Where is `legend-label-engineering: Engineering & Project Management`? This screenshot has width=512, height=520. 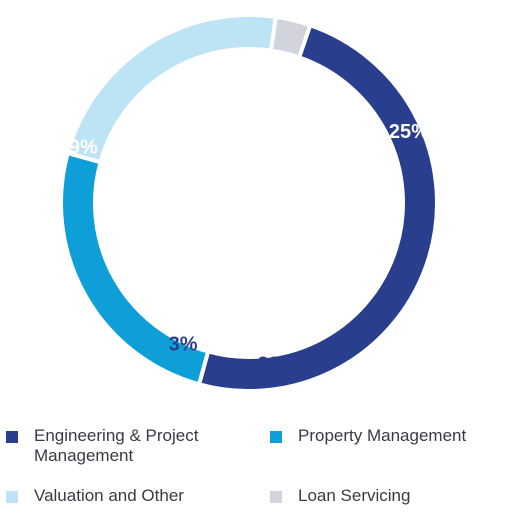 legend-label-engineering: Engineering & Project Management is located at coordinates (116, 445).